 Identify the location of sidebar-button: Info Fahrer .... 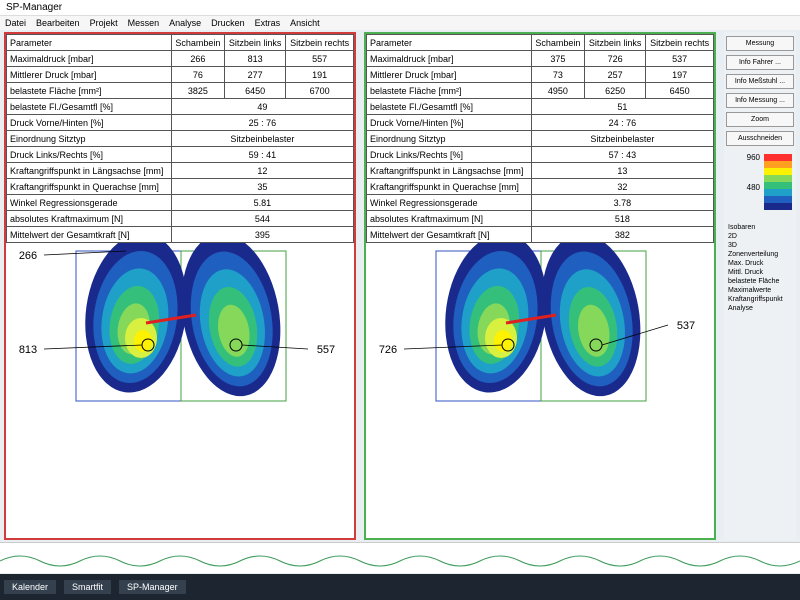
(760, 62).